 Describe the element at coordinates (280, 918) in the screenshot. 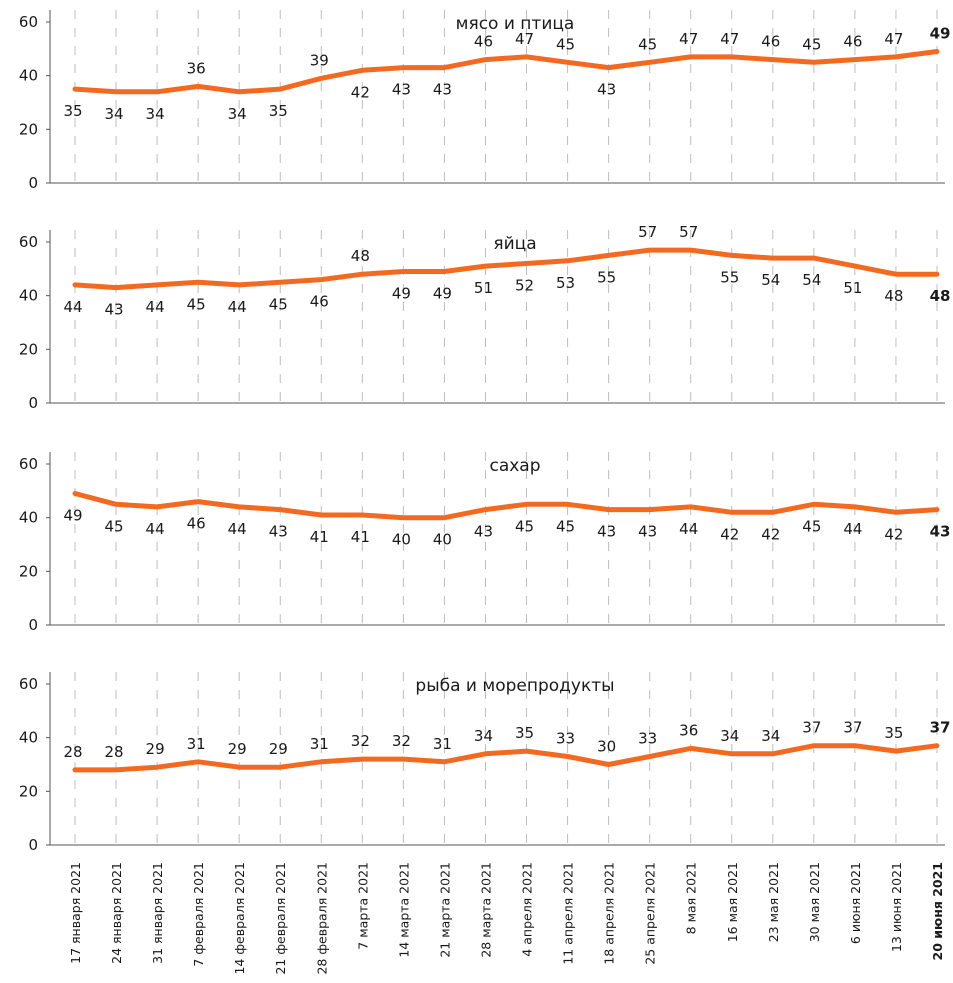

I see `x-tick-label: 21 февраля 2021` at that location.